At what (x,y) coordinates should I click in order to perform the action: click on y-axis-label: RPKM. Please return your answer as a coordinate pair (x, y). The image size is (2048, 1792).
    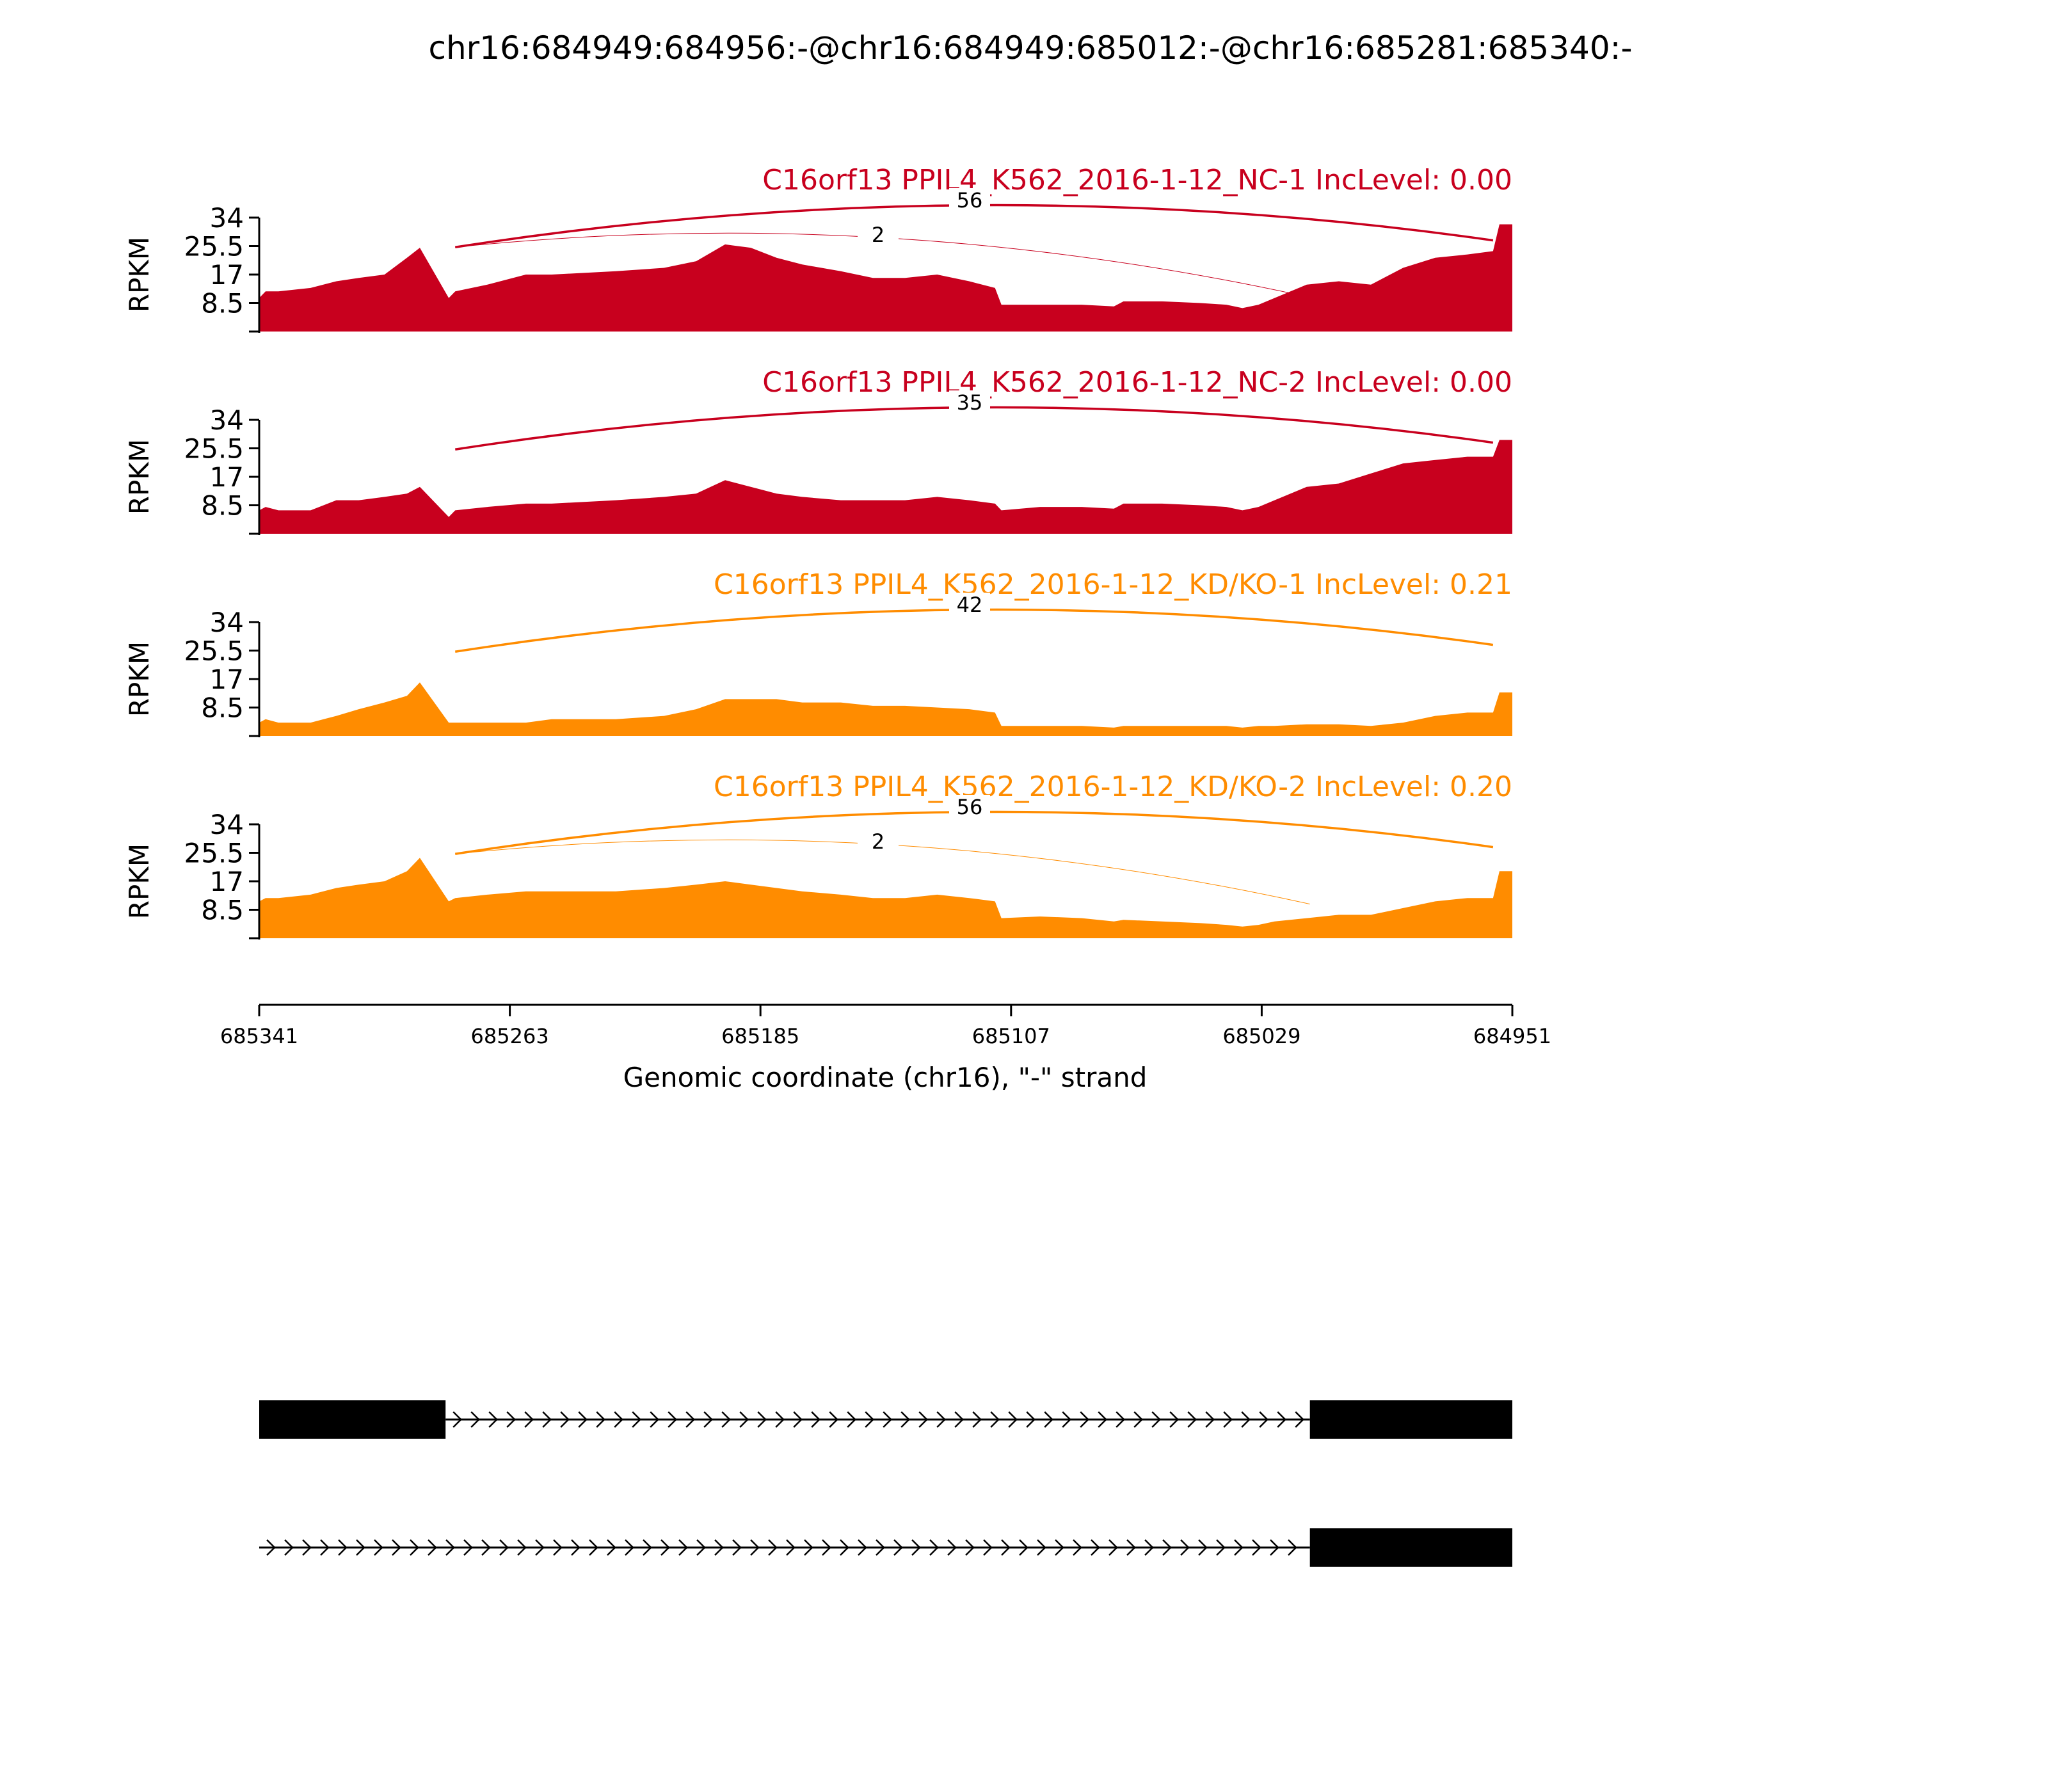
    Looking at the image, I should click on (139, 679).